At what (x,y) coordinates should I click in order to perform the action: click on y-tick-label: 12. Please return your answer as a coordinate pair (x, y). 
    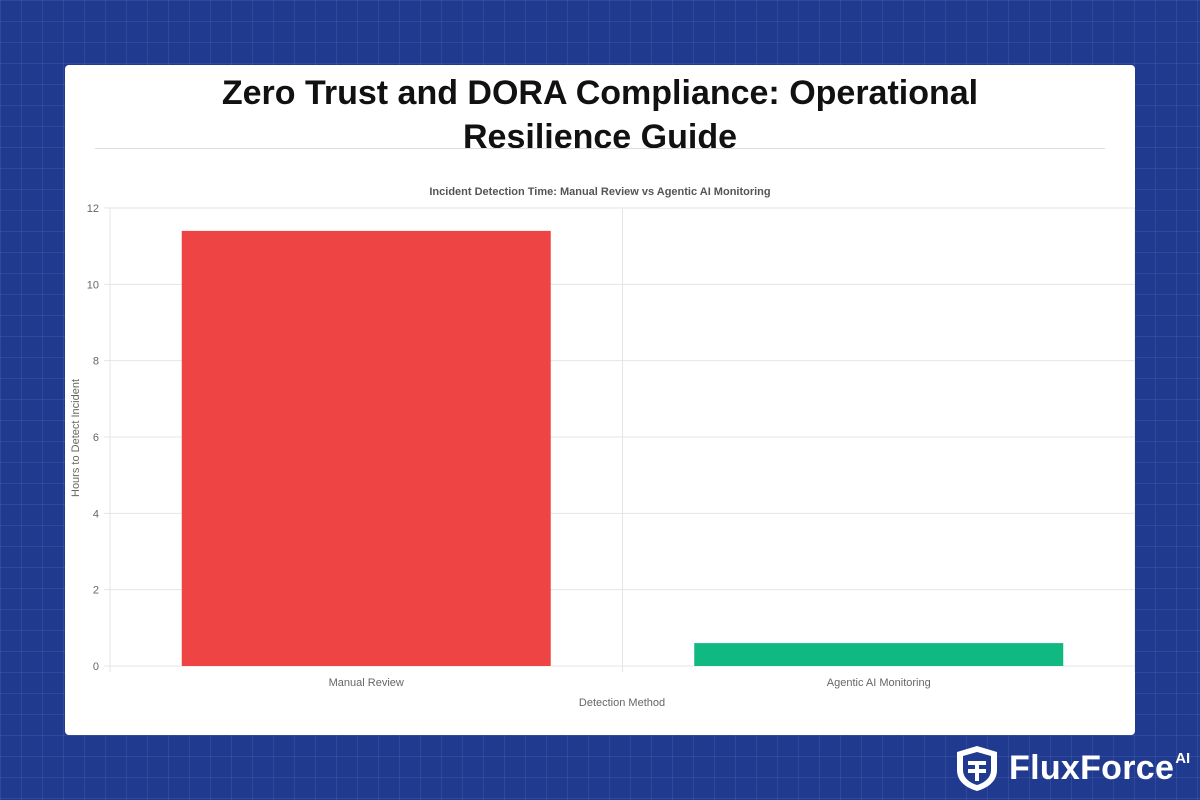
    Looking at the image, I should click on (93, 209).